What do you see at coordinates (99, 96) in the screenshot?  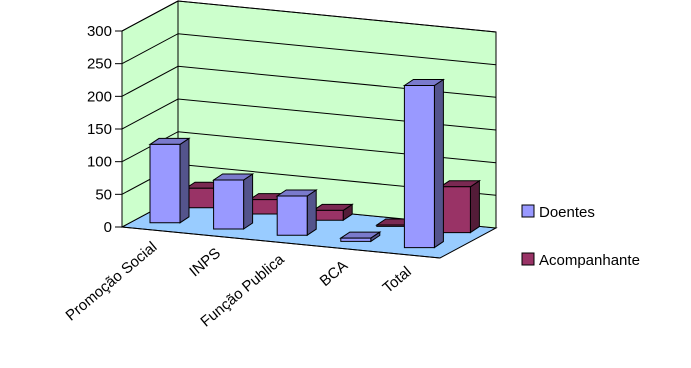 I see `y-tick-label: 200` at bounding box center [99, 96].